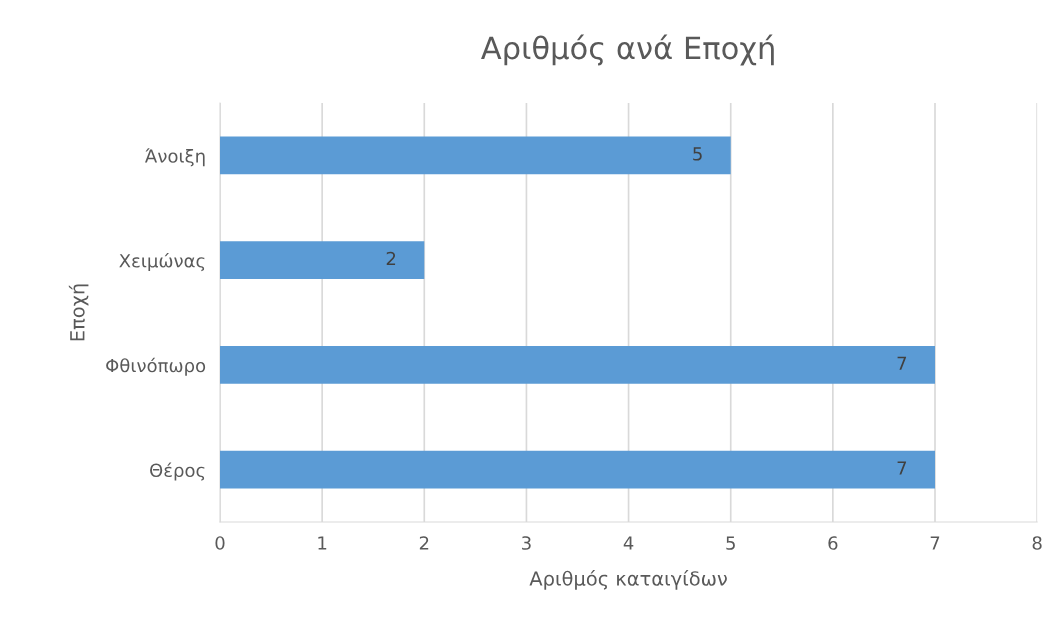  What do you see at coordinates (627, 50) in the screenshot?
I see `chart-title: Αριθμός ανά Εποχή` at bounding box center [627, 50].